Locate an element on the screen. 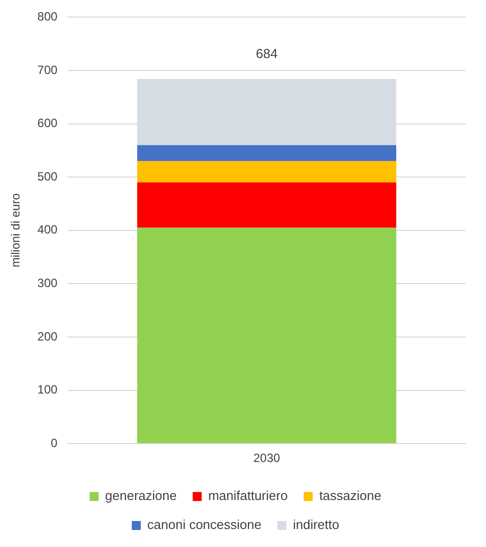 The width and height of the screenshot is (486, 547). y-tick-label: 400 is located at coordinates (47, 229).